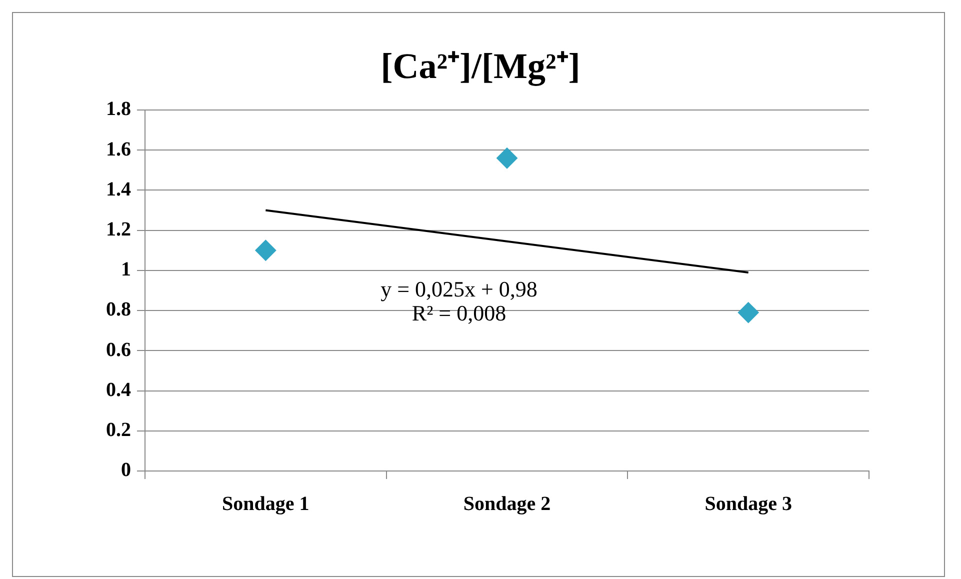 This screenshot has height=579, width=961. Describe the element at coordinates (118, 309) in the screenshot. I see `y-tick-label: 0.8` at that location.